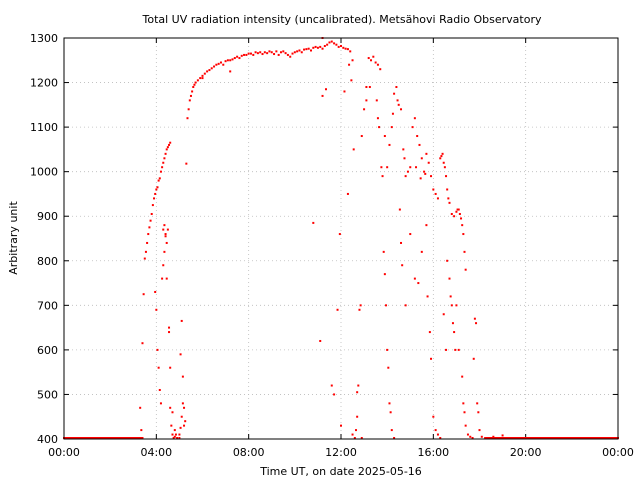  I want to click on y-tick-label: 1000, so click(44, 172).